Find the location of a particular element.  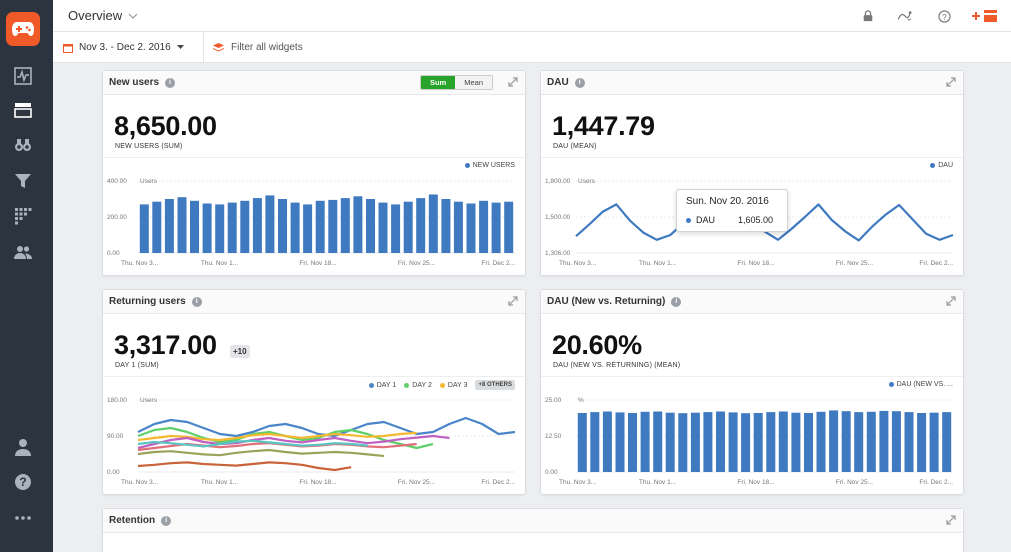

share-annotate-icon is located at coordinates (905, 16).